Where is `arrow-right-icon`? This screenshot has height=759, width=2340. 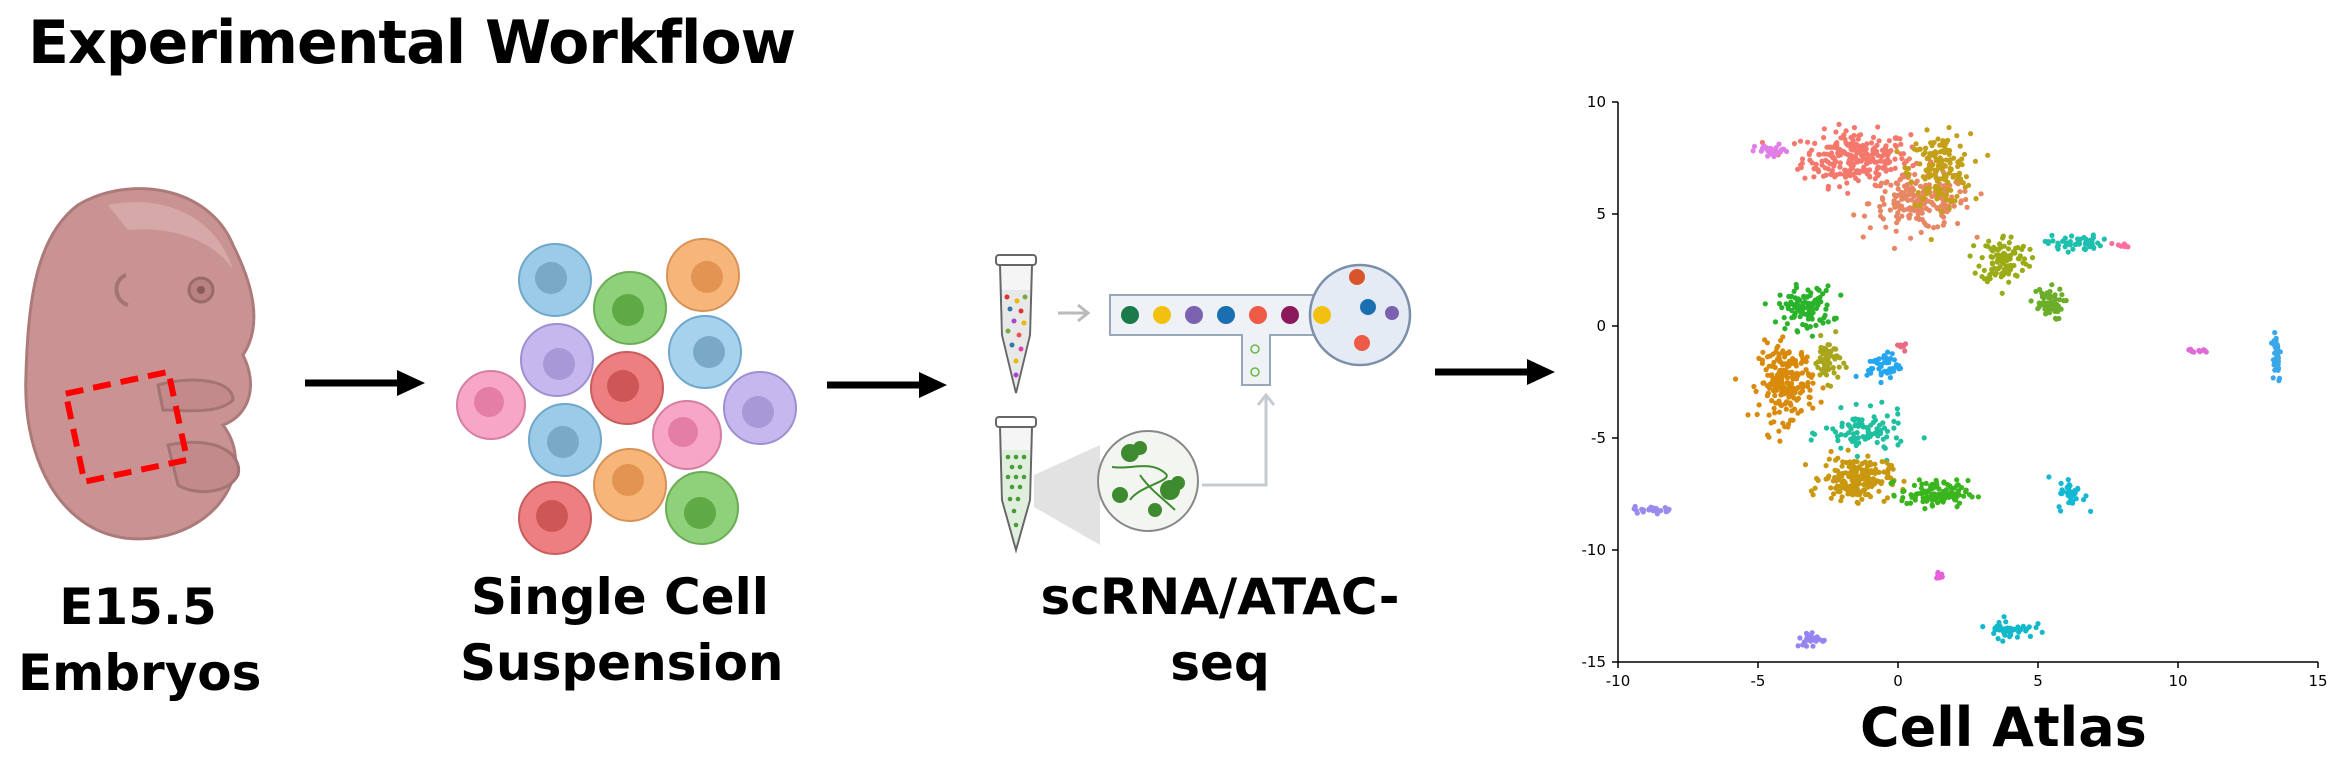
arrow-right-icon is located at coordinates (365, 383).